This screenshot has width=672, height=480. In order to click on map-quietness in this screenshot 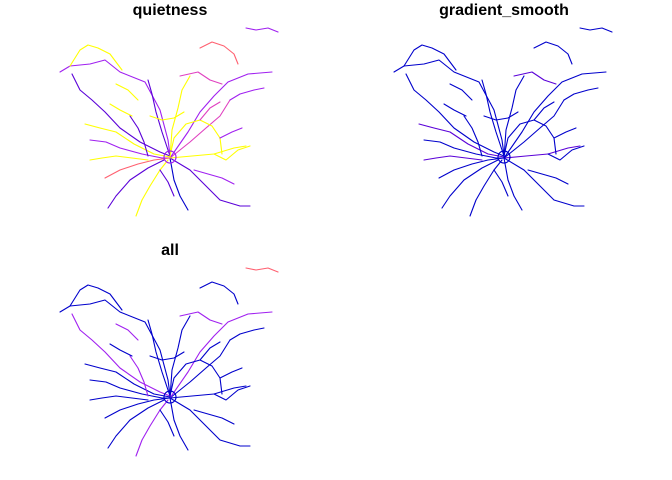, I will do `click(169, 122)`.